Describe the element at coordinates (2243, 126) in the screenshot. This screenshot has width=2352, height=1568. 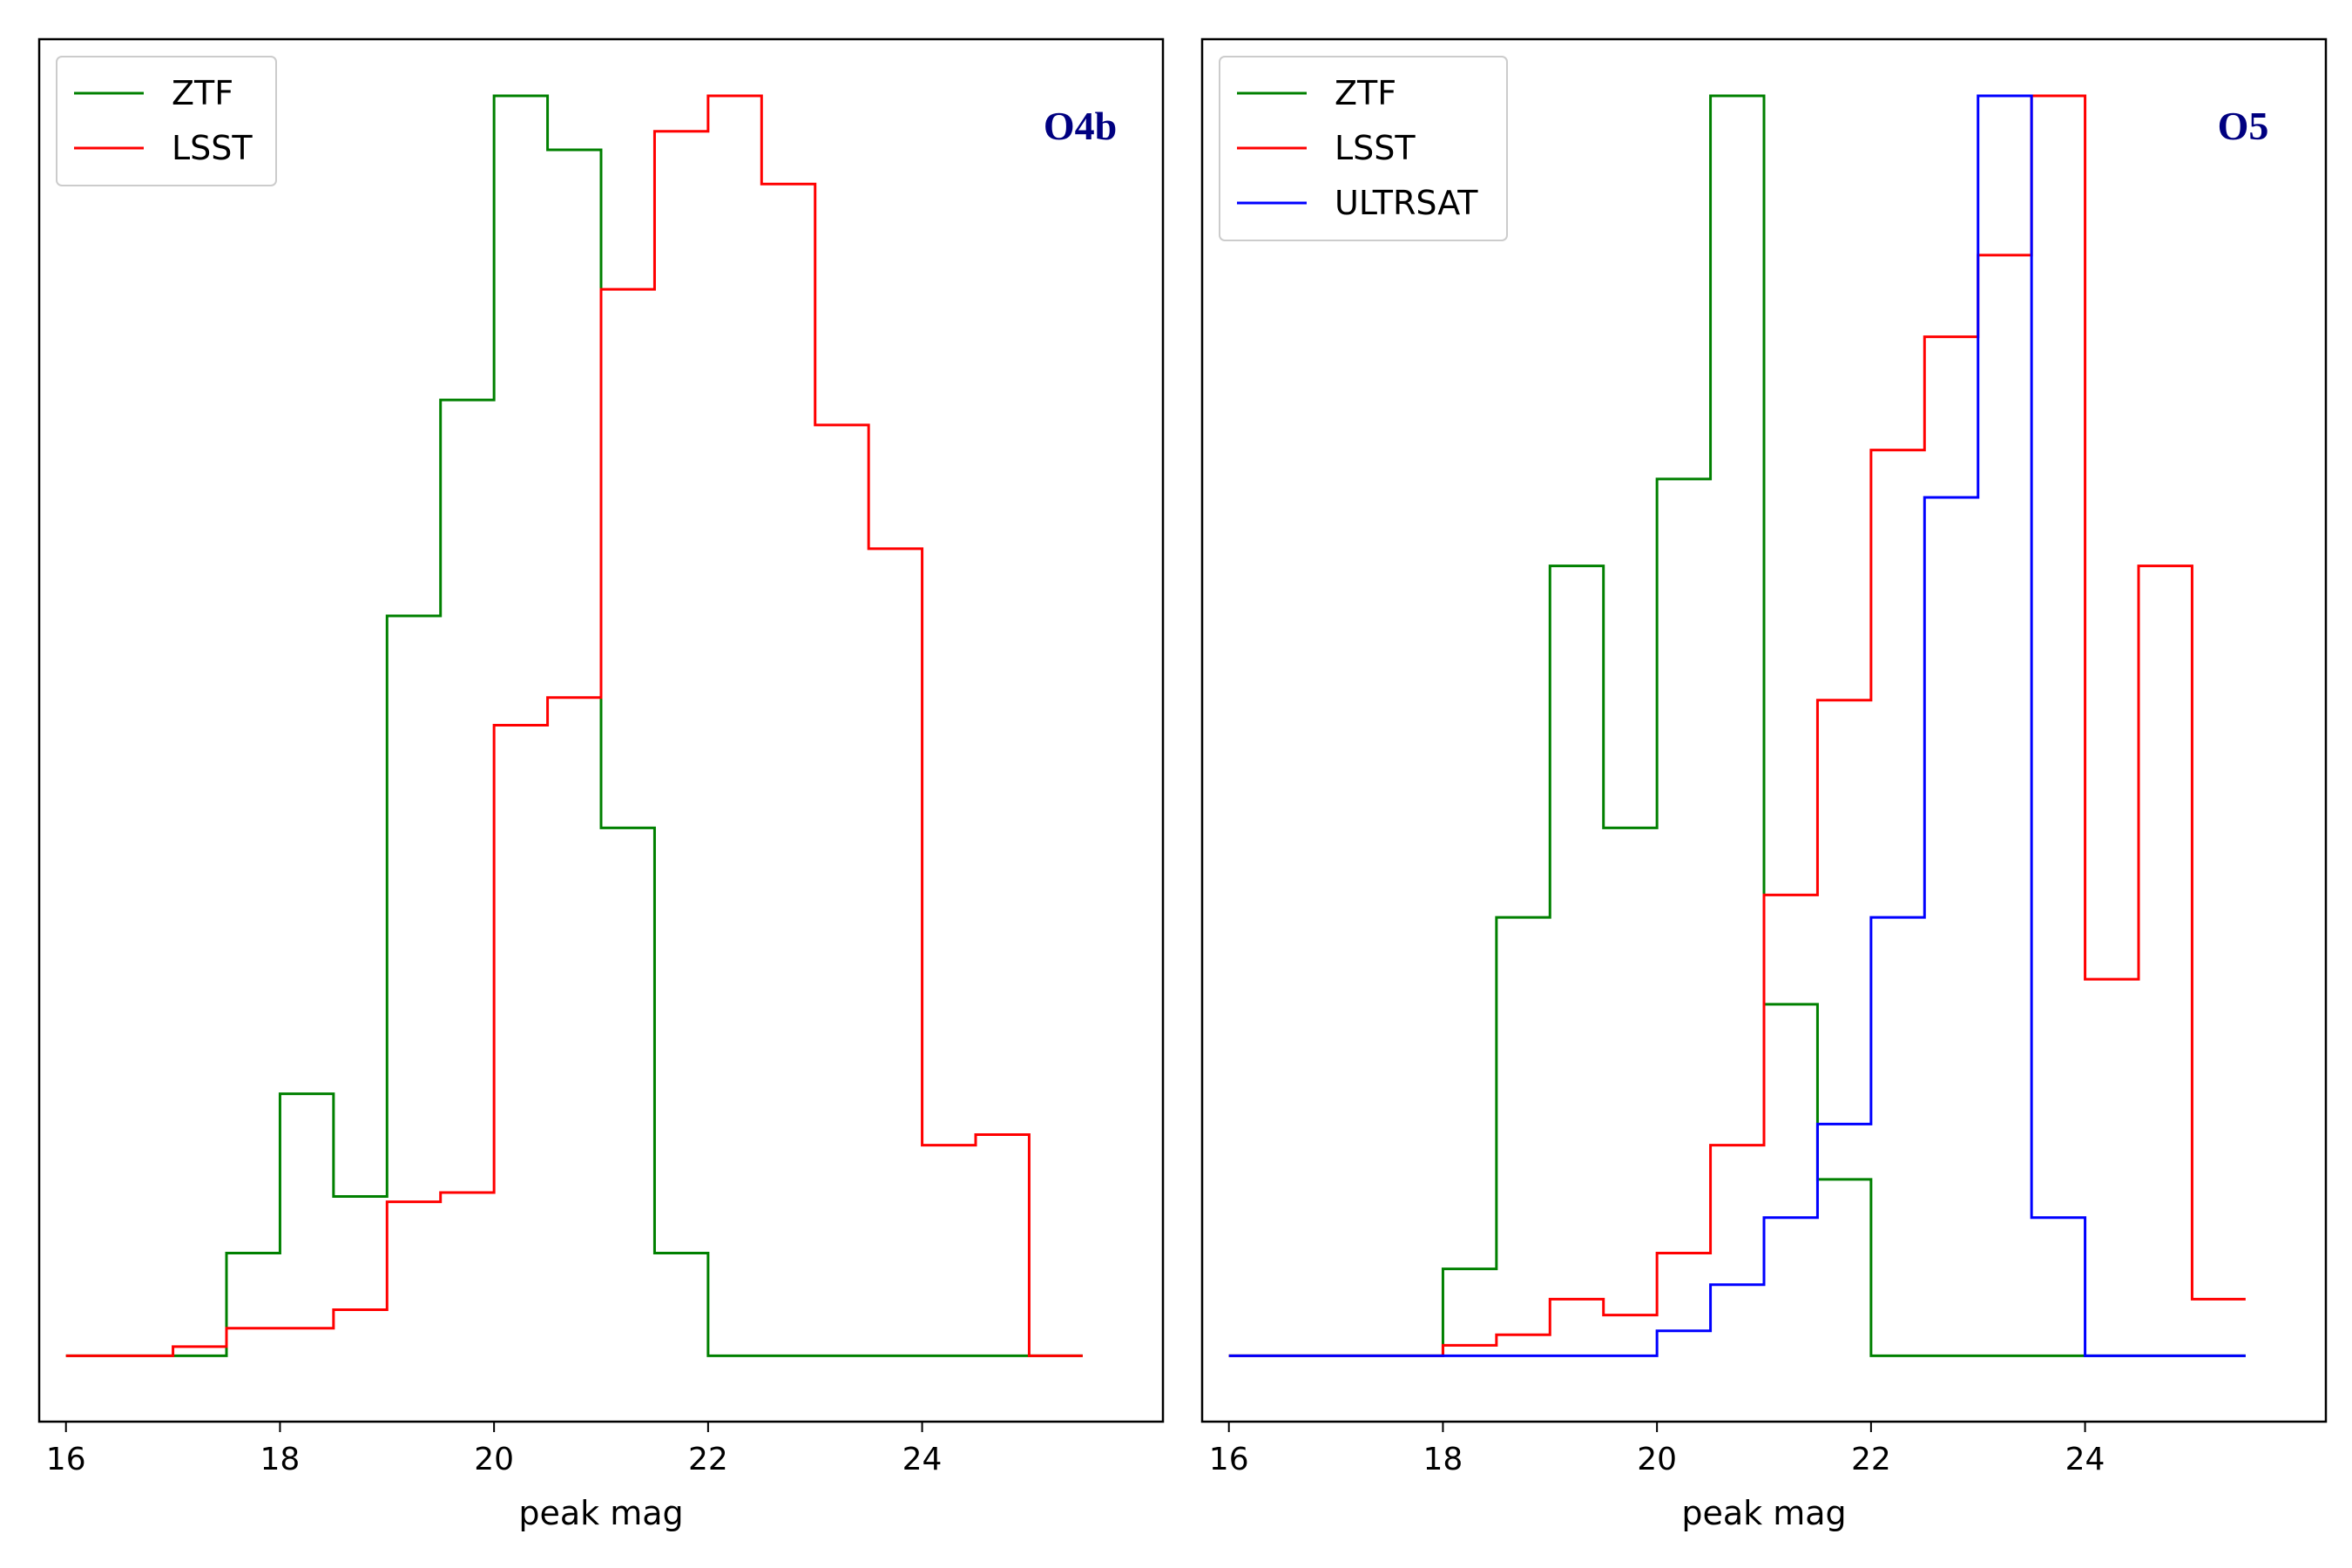
I see `run-label: O5` at that location.